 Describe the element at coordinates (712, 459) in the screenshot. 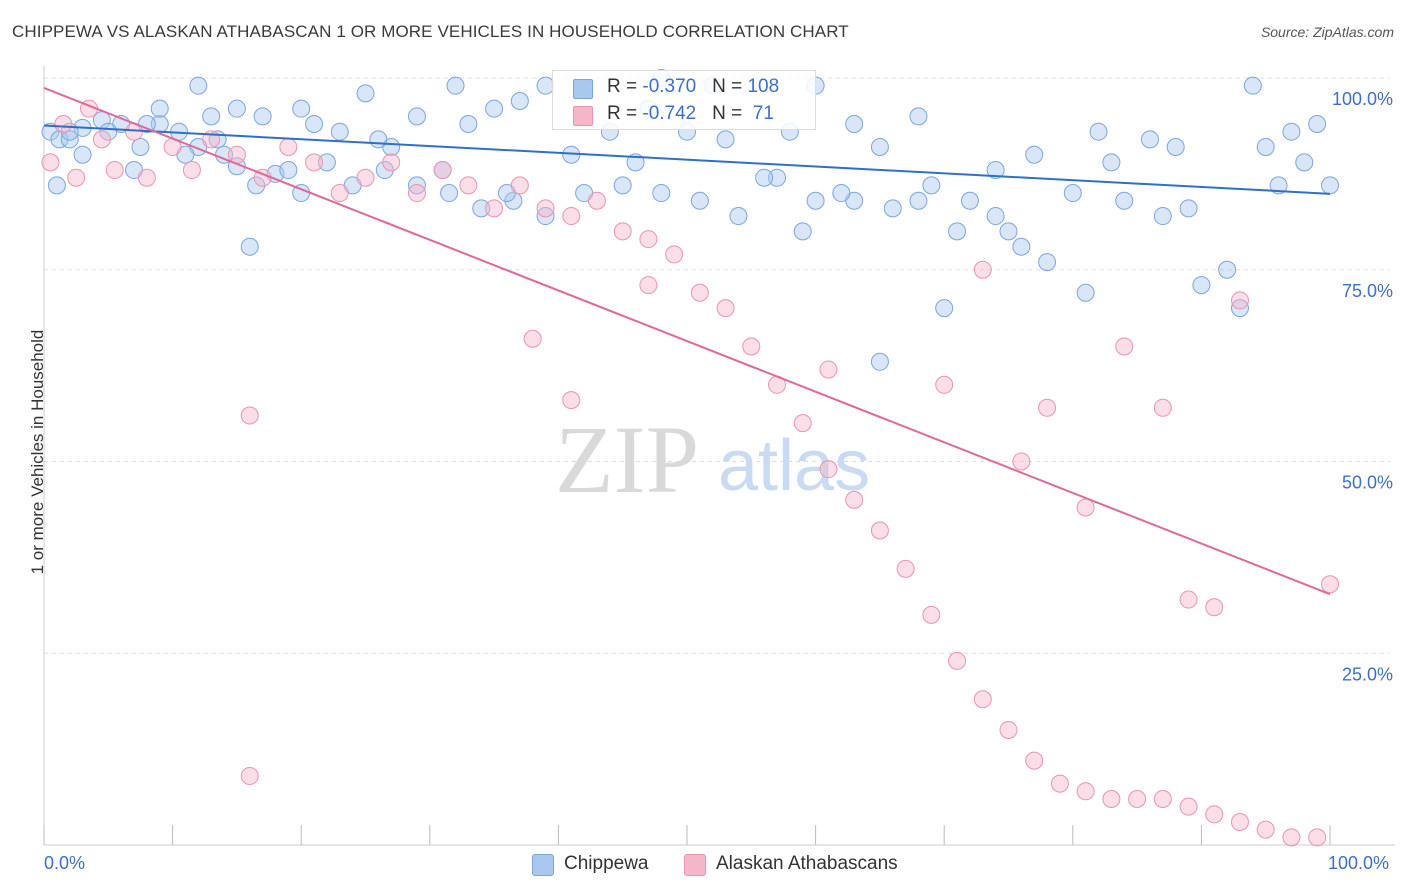

I see `watermark: ZIP atlas` at that location.